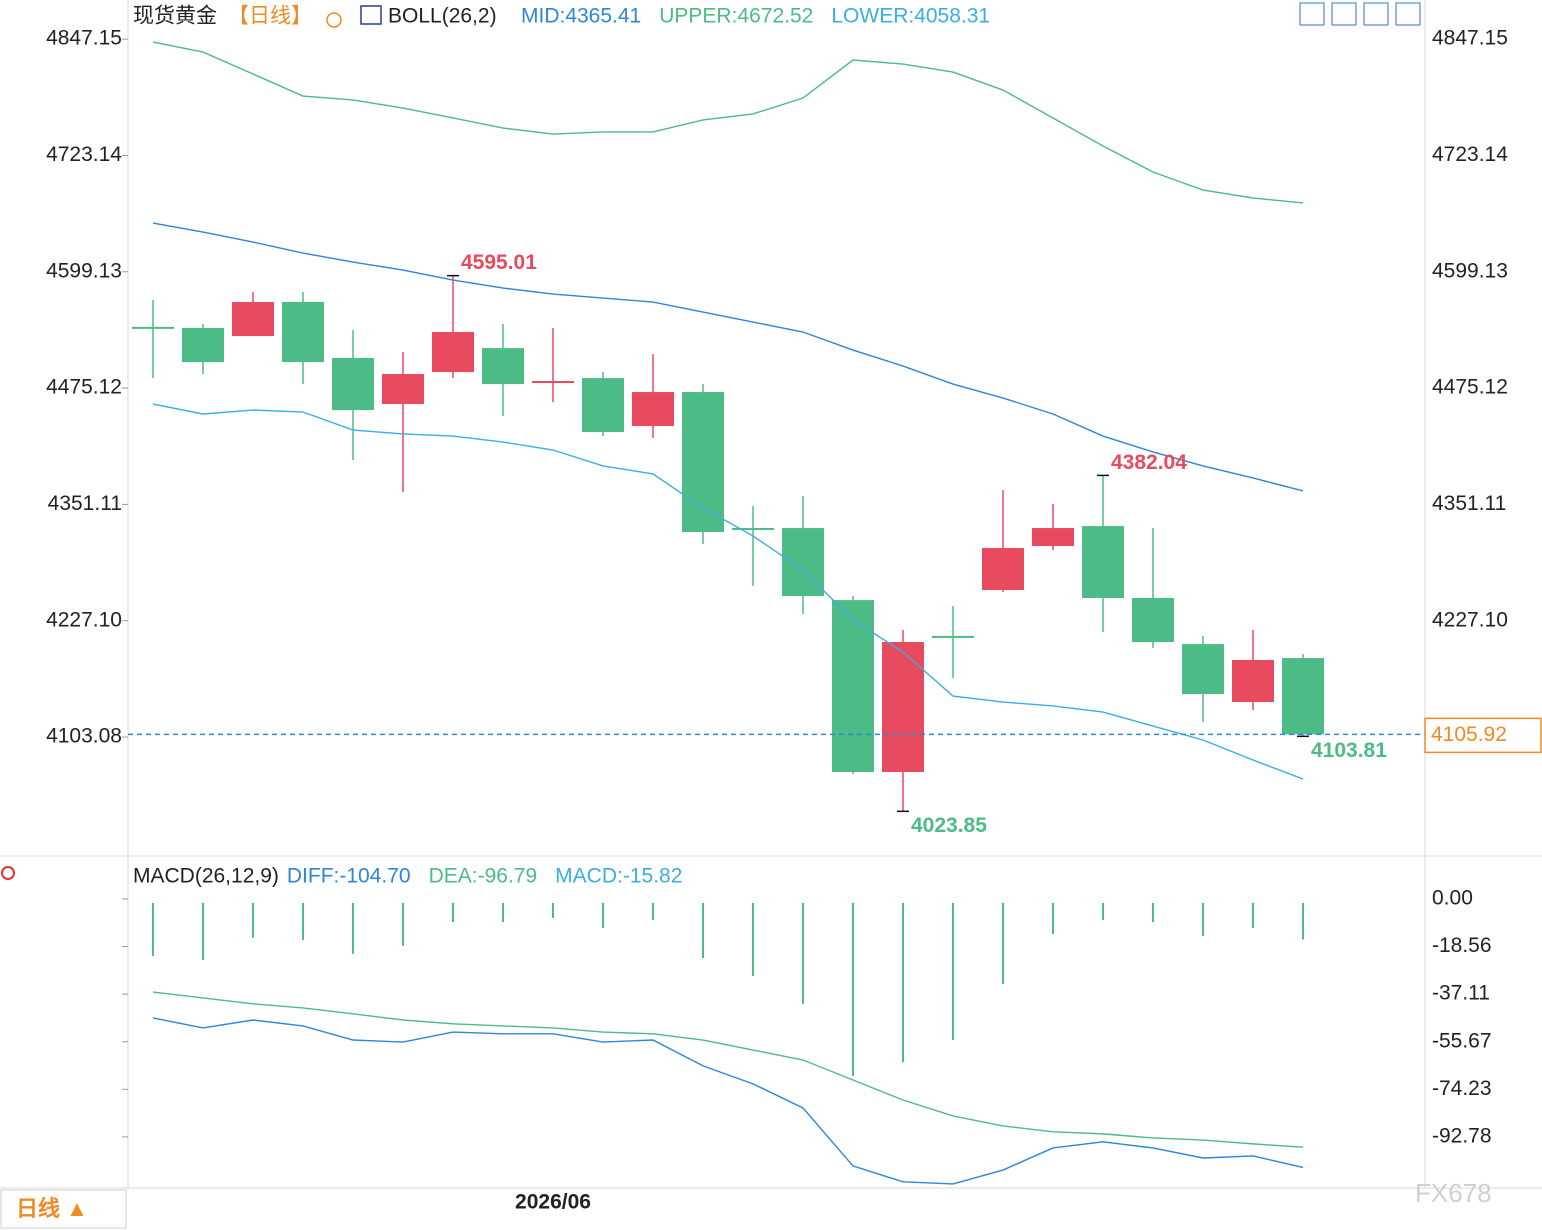 Image resolution: width=1542 pixels, height=1230 pixels. I want to click on last-price-box, so click(1483, 735).